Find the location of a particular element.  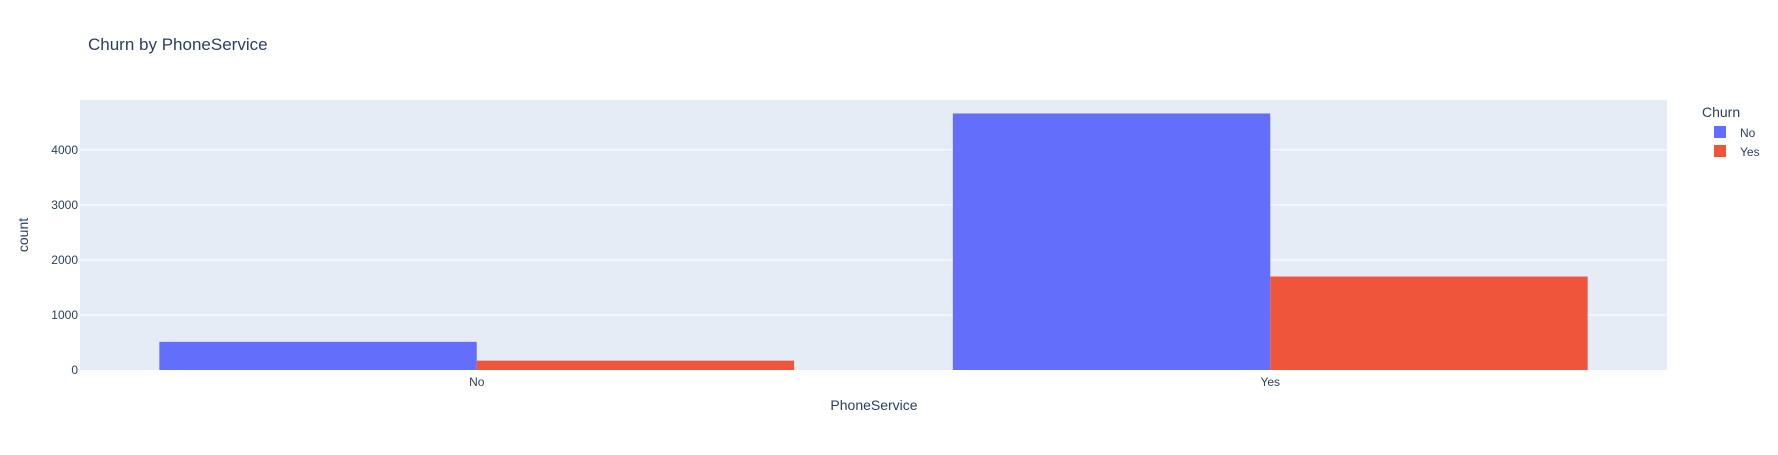

legend-label: No is located at coordinates (1748, 133).